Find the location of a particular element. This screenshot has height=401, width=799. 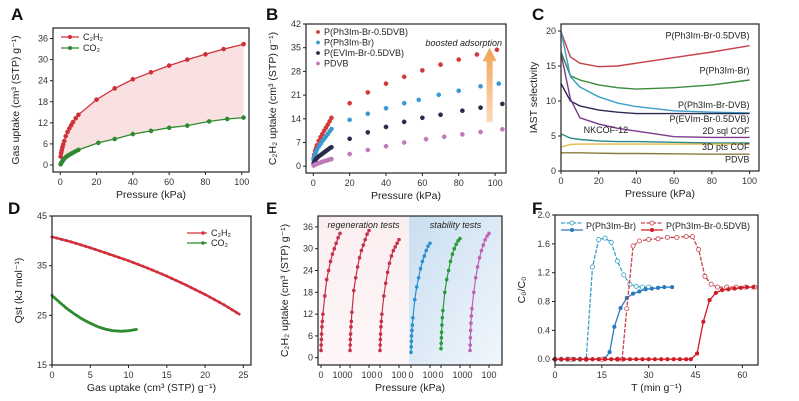

x-tick-label: 20 is located at coordinates (97, 182).